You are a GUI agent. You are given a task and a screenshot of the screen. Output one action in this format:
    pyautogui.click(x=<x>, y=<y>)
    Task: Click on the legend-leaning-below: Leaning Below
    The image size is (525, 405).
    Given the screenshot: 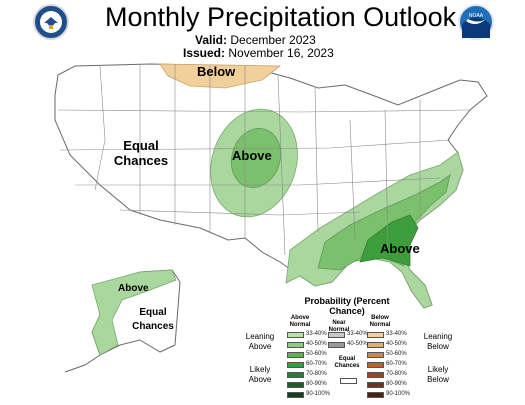 What is the action you would take?
    pyautogui.click(x=438, y=342)
    